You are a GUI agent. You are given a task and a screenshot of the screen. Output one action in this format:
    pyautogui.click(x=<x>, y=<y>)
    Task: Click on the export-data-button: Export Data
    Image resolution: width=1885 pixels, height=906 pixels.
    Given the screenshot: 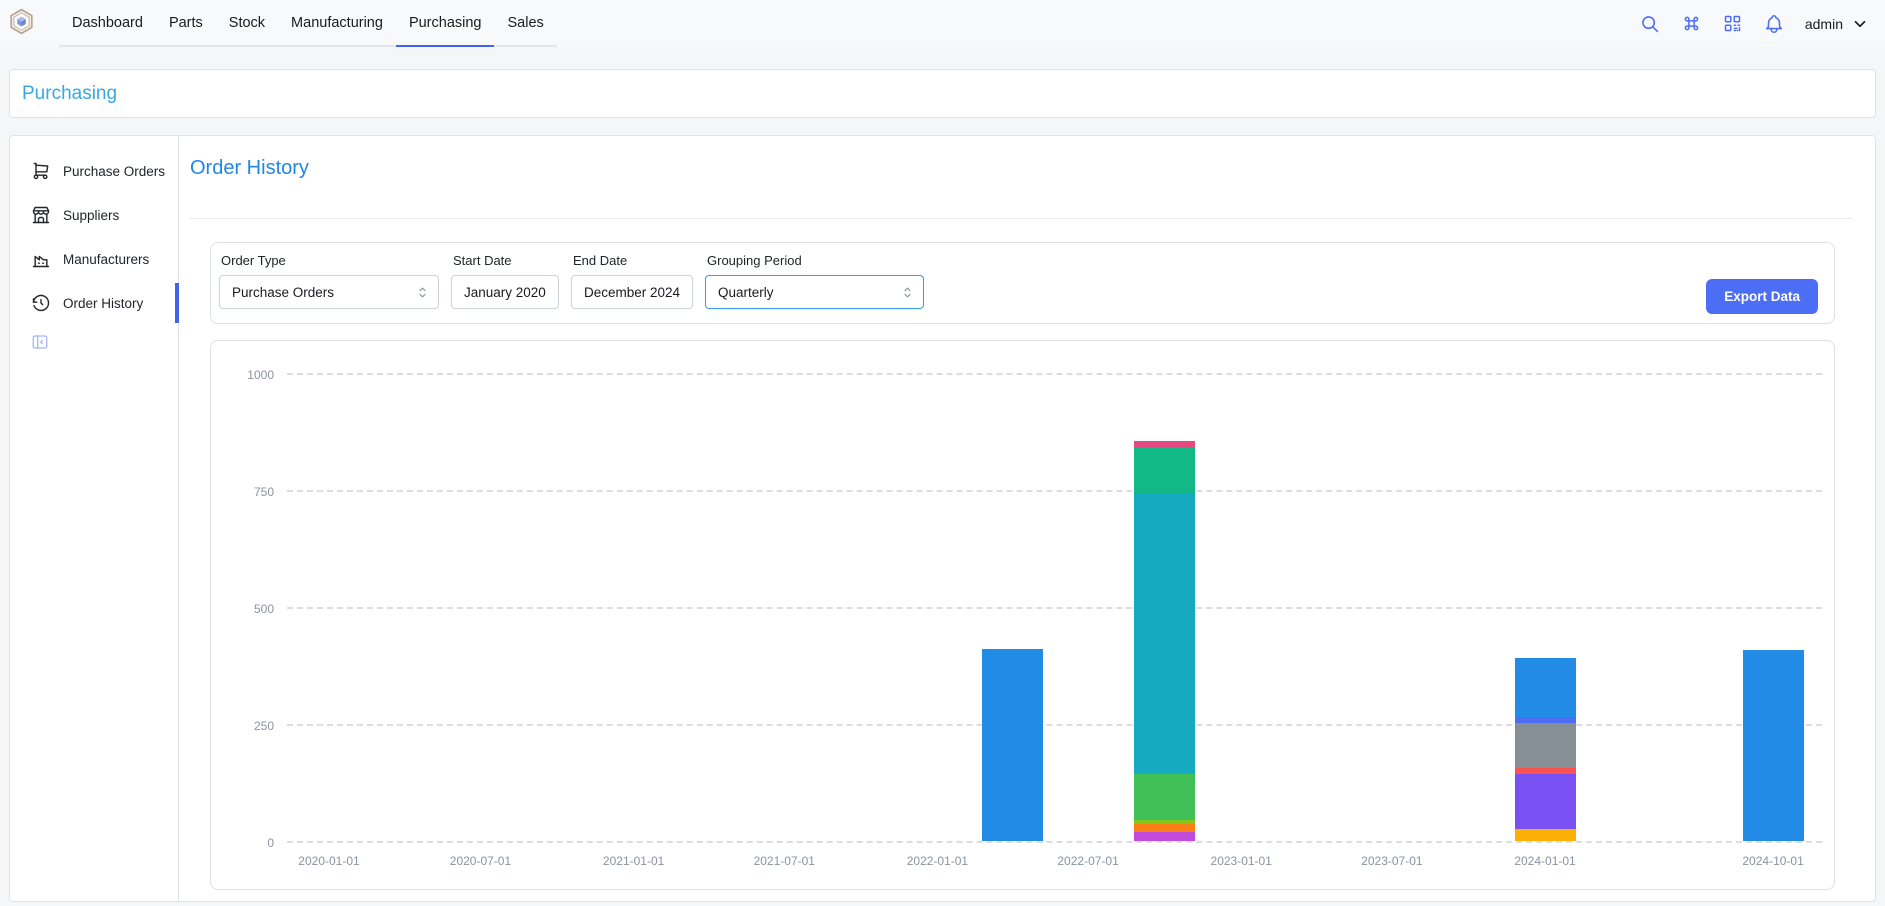 What is the action you would take?
    pyautogui.click(x=1762, y=296)
    